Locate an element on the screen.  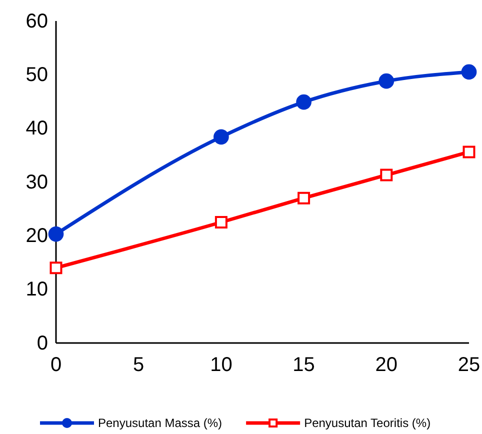
y-tick-label: 60 is located at coordinates (37, 21).